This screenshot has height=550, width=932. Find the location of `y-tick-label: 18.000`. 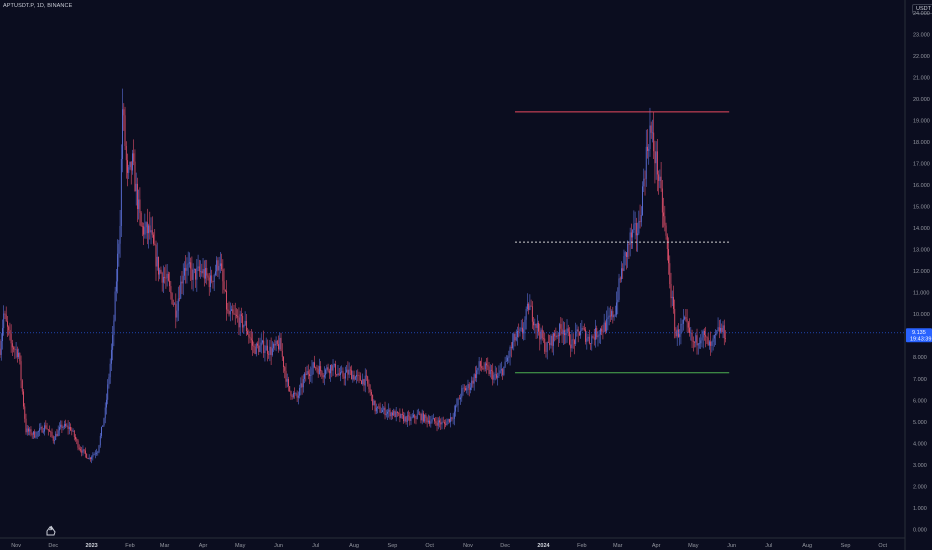

y-tick-label: 18.000 is located at coordinates (921, 143).